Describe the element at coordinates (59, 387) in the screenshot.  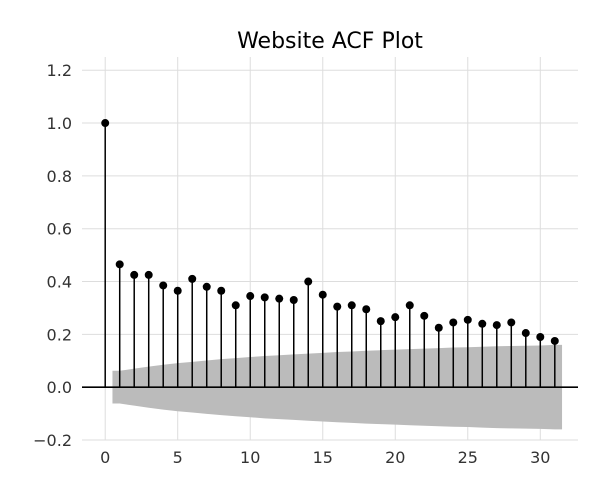
I see `y-tick-label: 0.0` at that location.